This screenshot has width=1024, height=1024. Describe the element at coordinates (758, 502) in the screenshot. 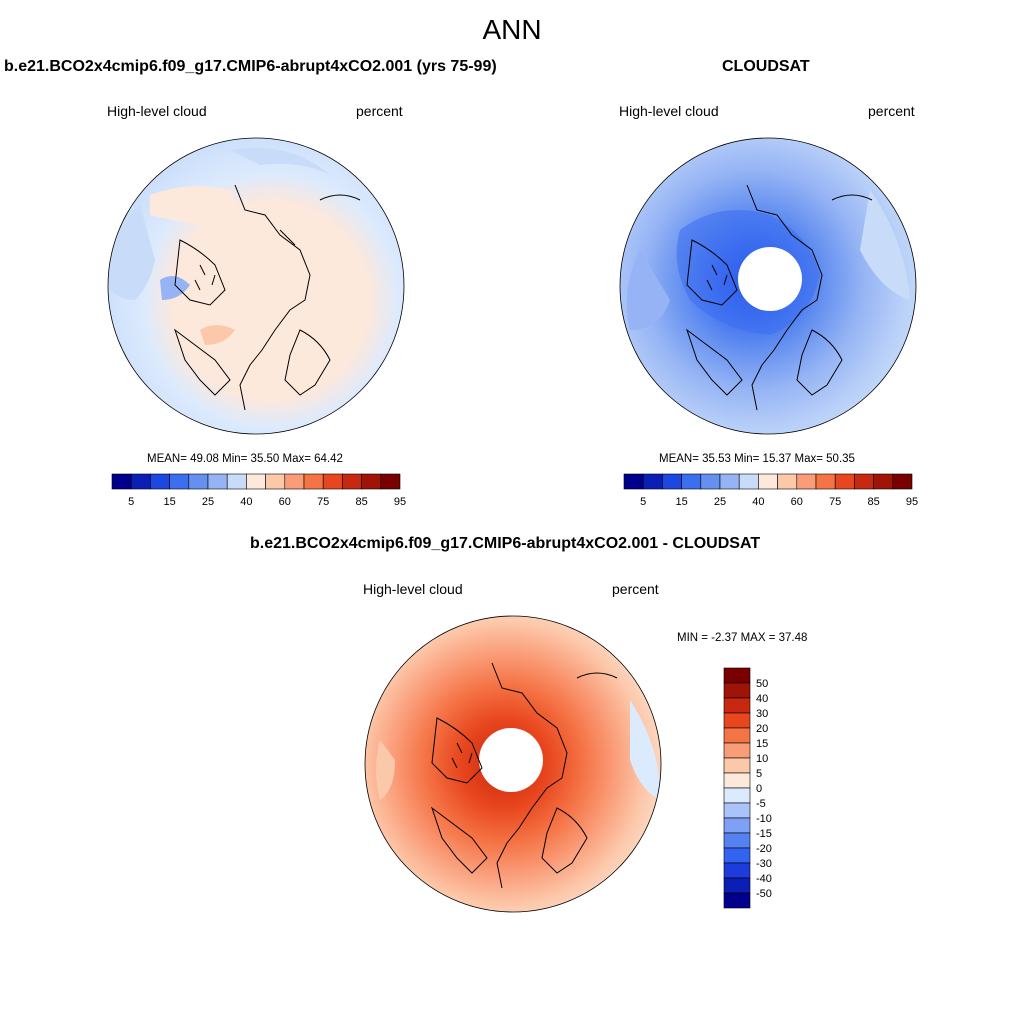

I see `colorbar-cloudsat-tick-label: 40` at that location.